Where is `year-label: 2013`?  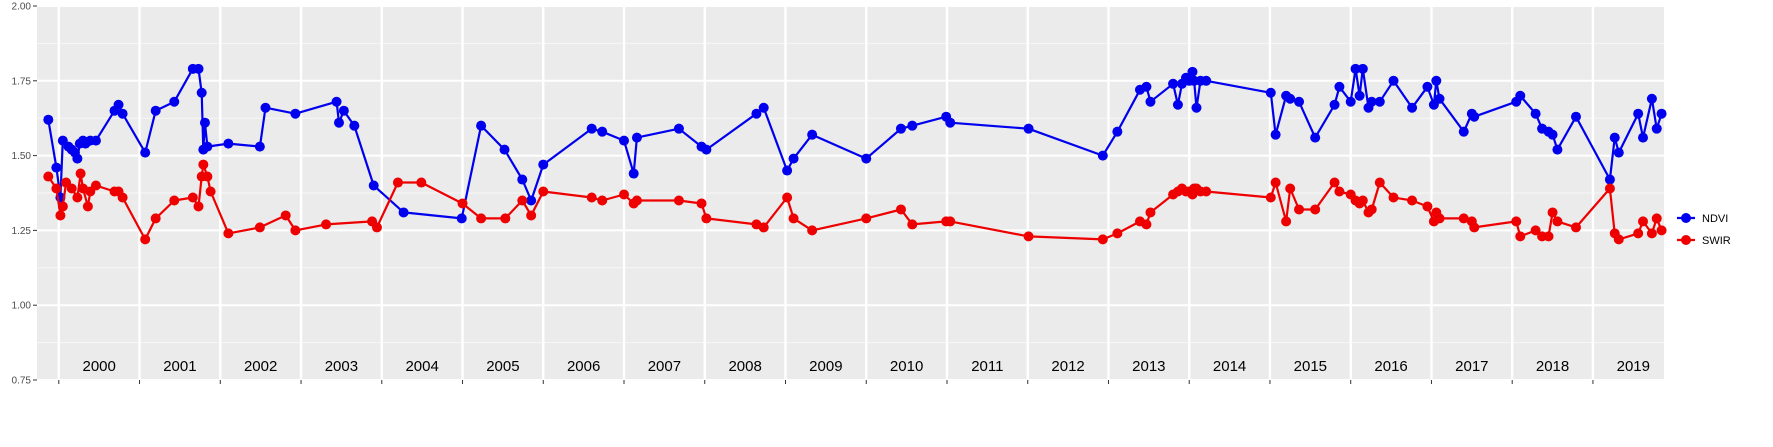
year-label: 2013 is located at coordinates (1148, 366).